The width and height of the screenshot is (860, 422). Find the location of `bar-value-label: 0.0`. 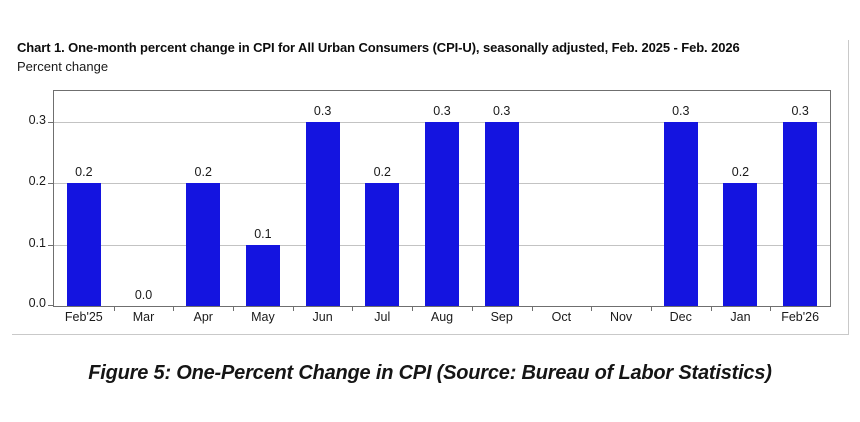

bar-value-label: 0.0 is located at coordinates (143, 295).